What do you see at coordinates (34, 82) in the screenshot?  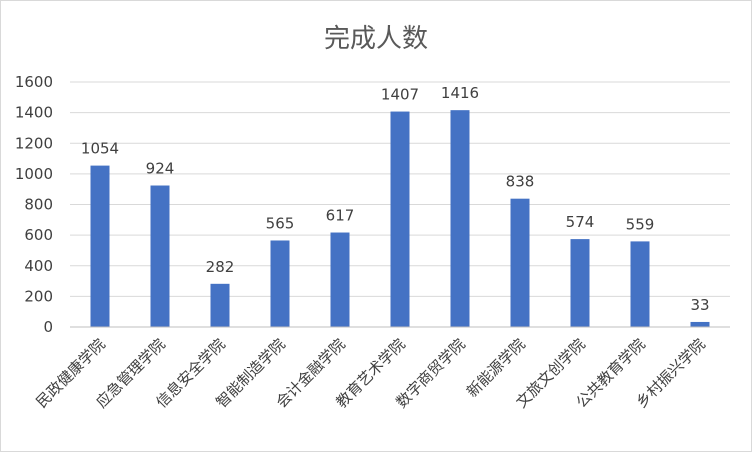 I see `y-tick-label: 1600` at bounding box center [34, 82].